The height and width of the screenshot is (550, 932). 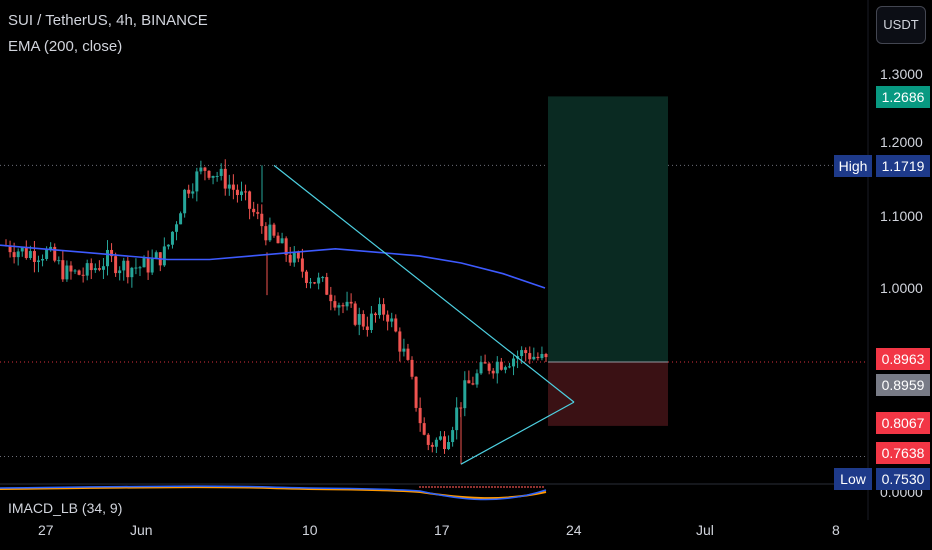 I want to click on time-tick: 24, so click(x=574, y=530).